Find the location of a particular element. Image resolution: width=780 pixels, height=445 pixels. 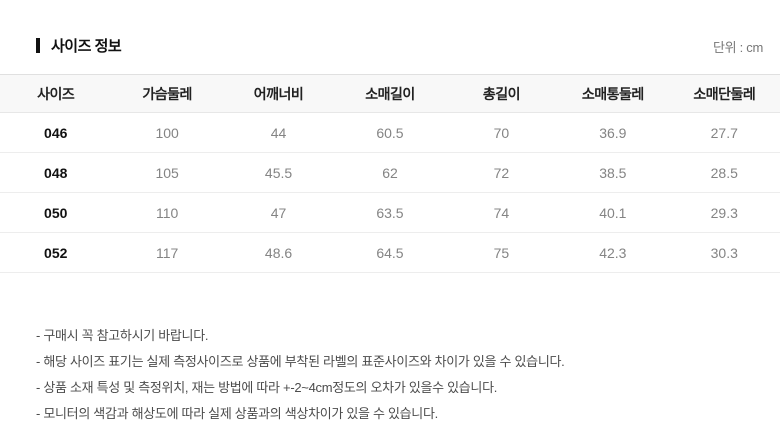

value-cell: 64.5 is located at coordinates (390, 252).